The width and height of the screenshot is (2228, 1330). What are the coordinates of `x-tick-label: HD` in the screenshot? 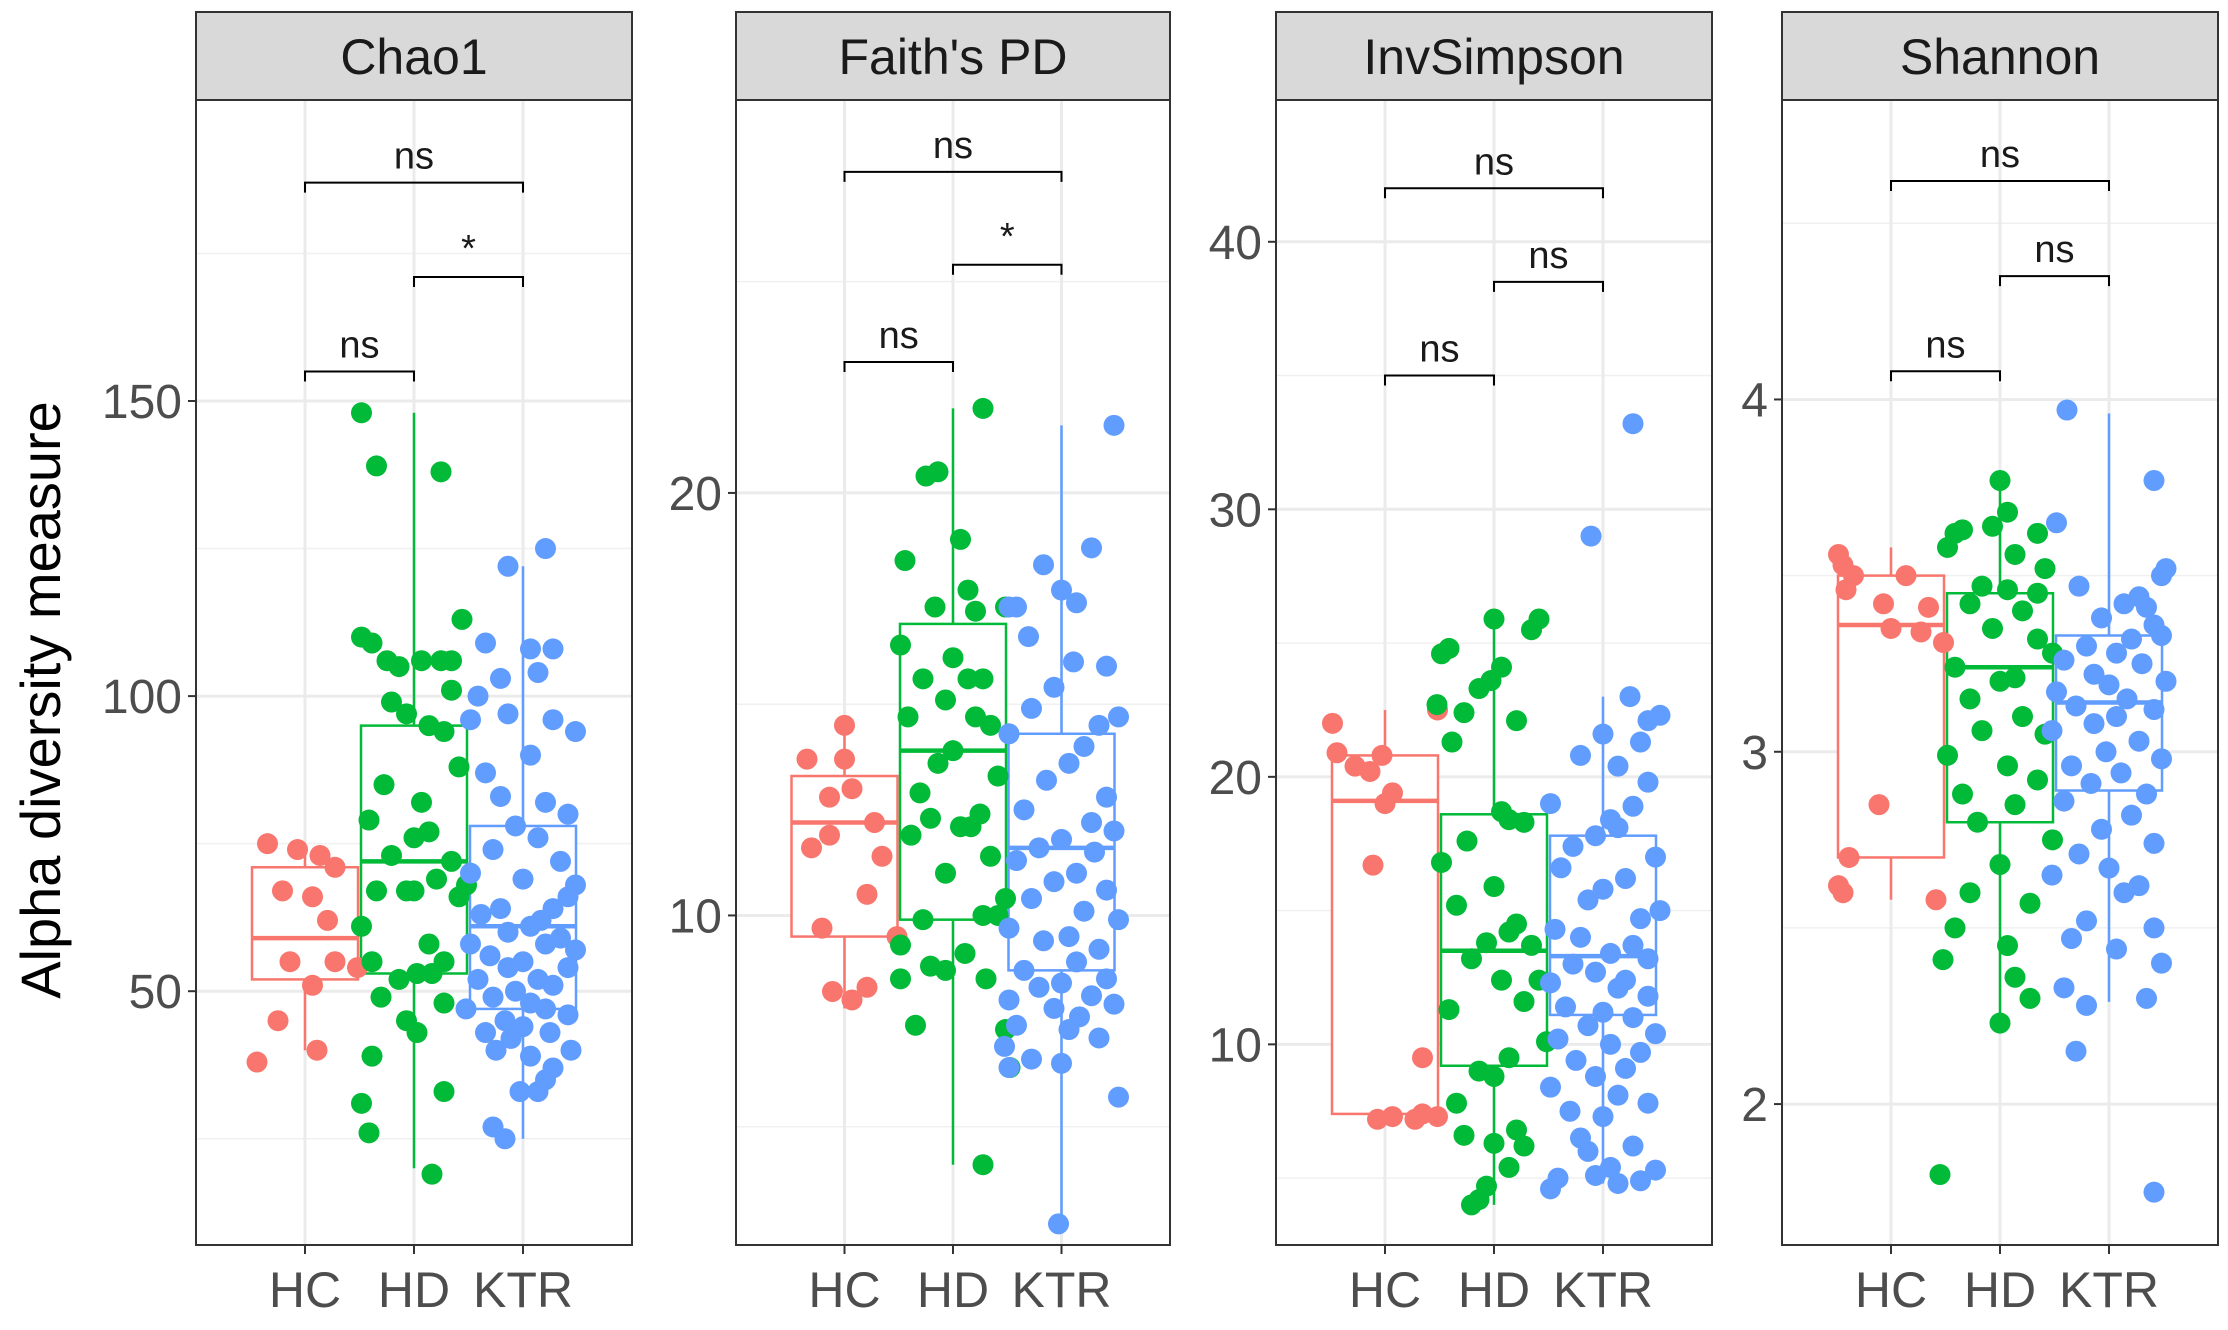 It's located at (414, 1290).